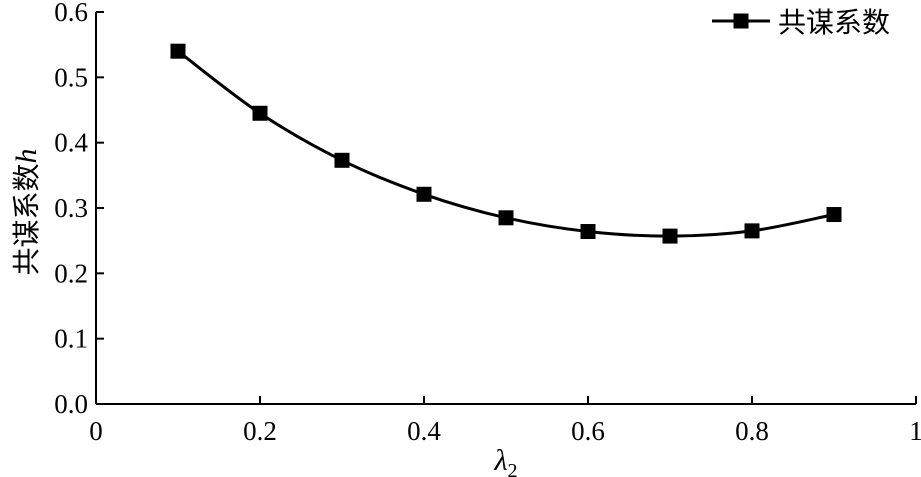  Describe the element at coordinates (71, 208) in the screenshot. I see `y-tick-label: 0.3` at that location.